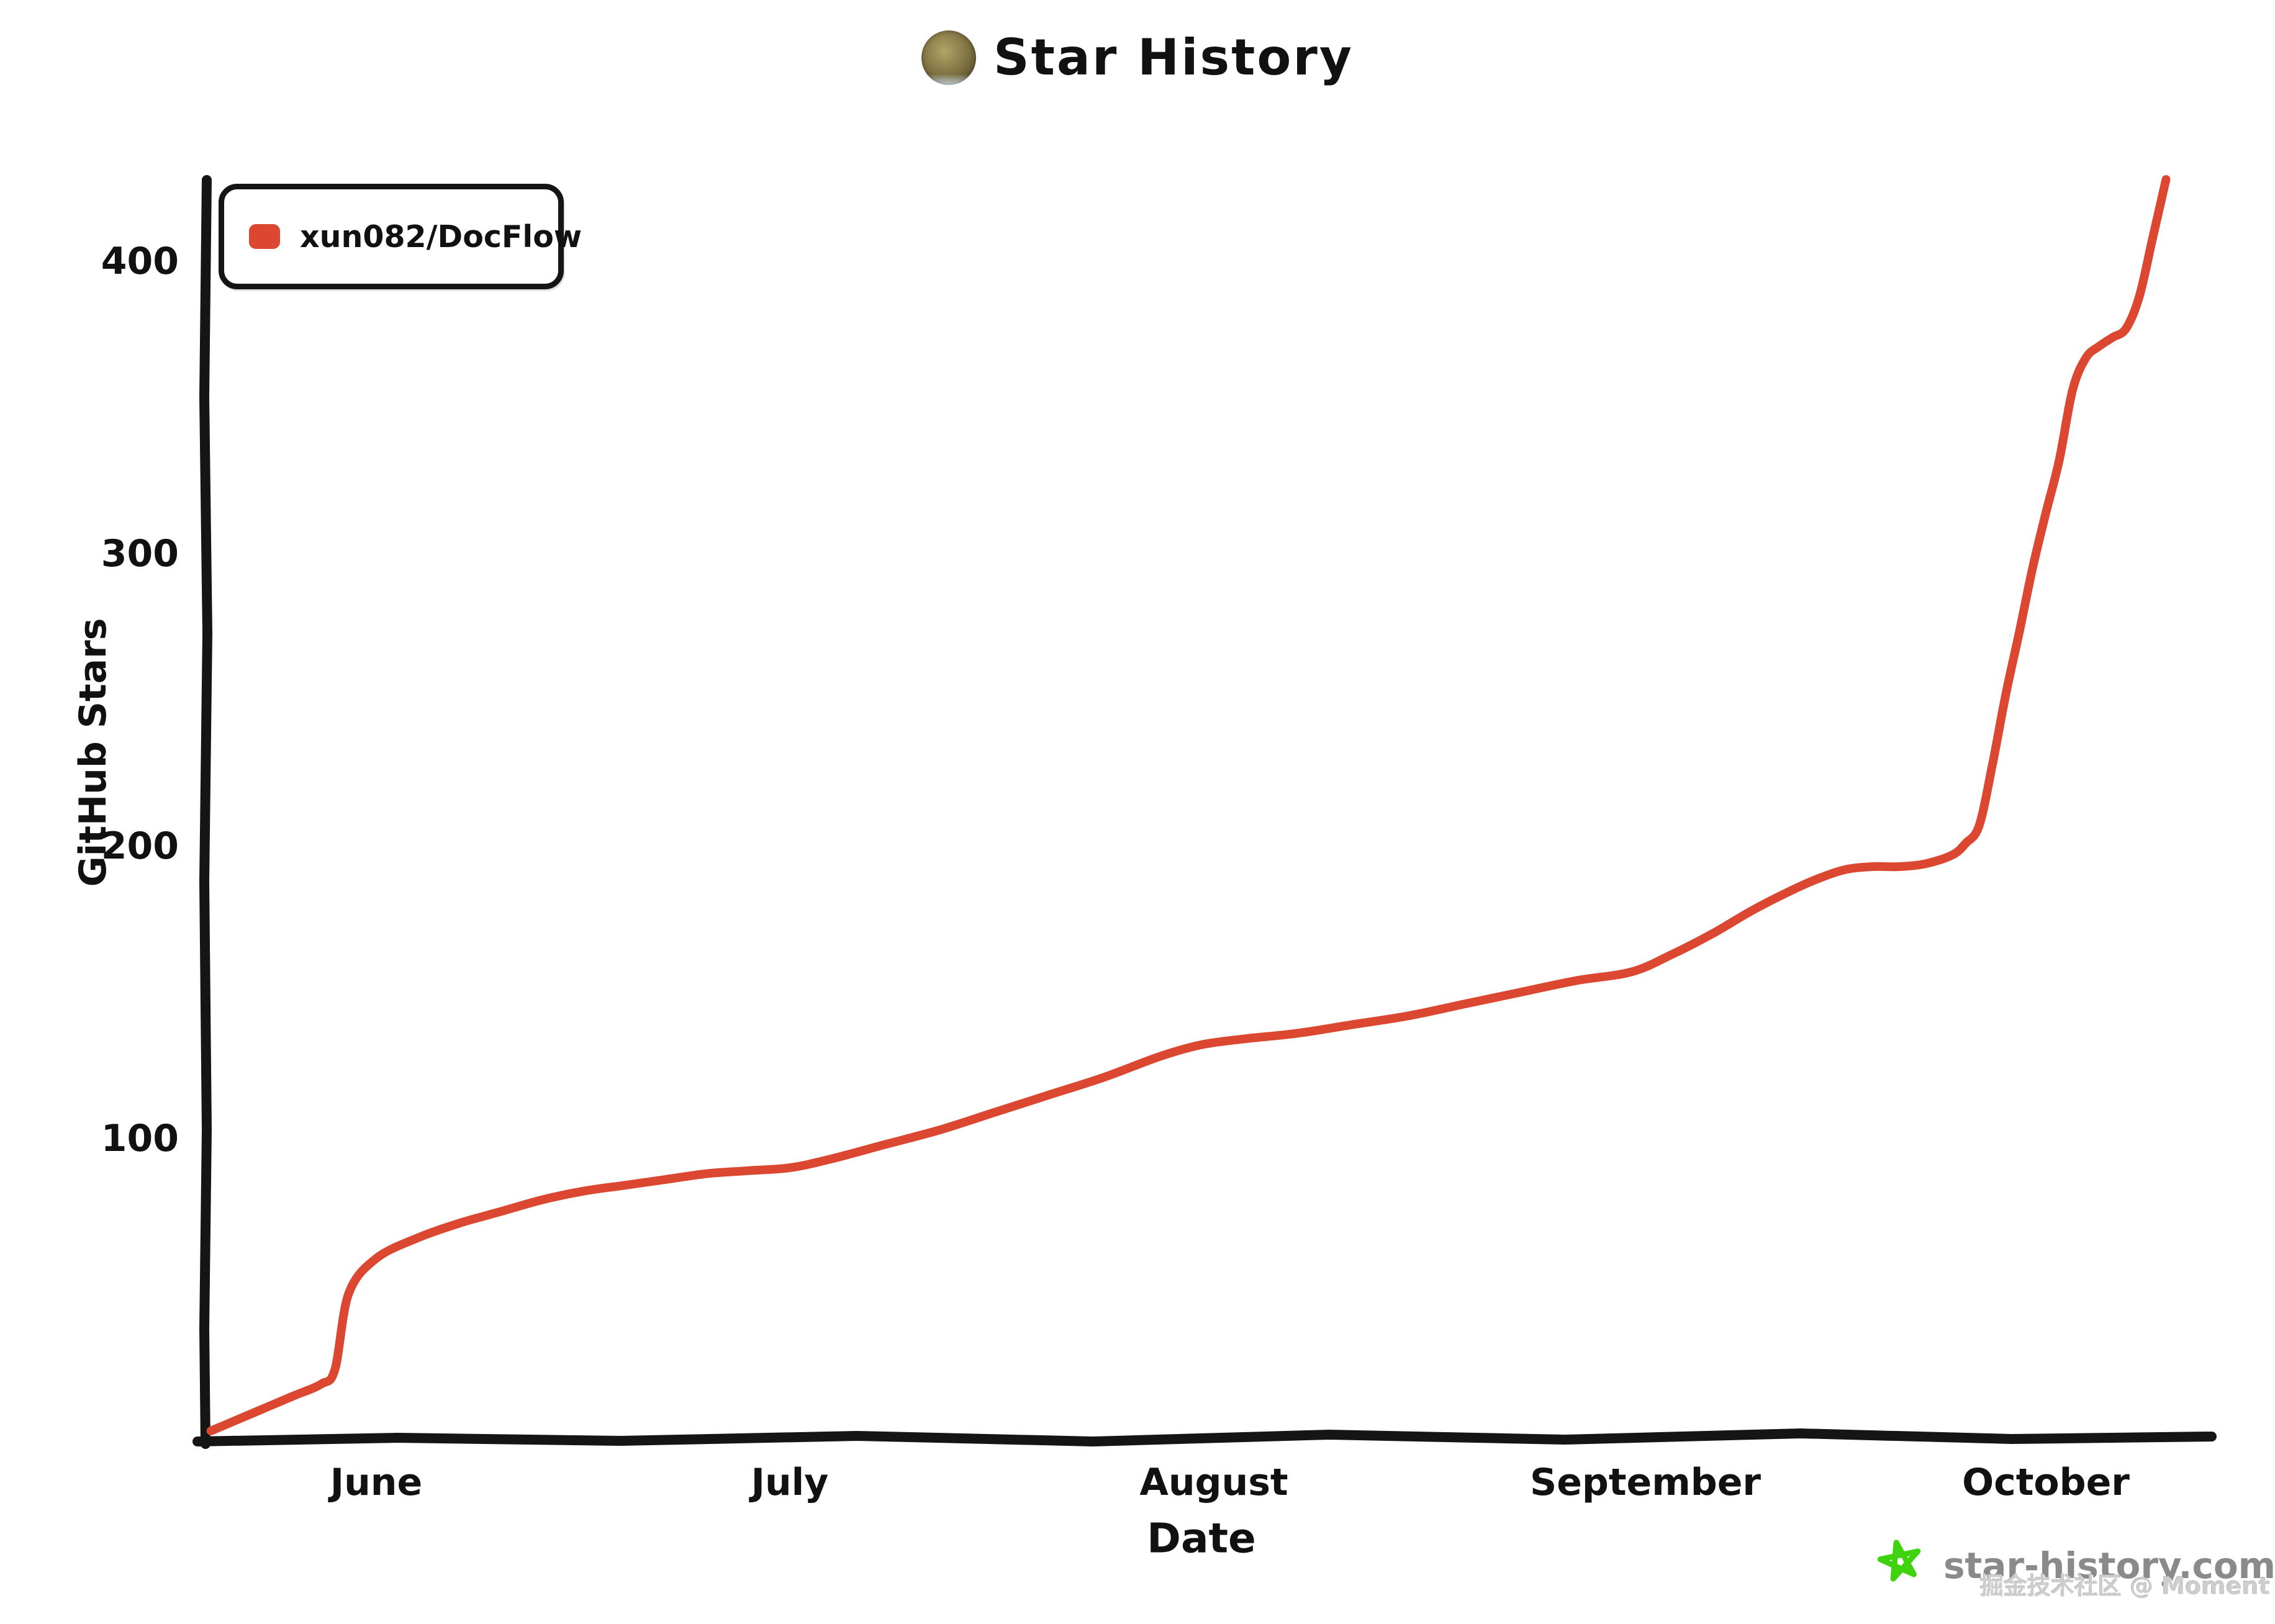  Describe the element at coordinates (264, 236) in the screenshot. I see `legend-marker-swatch` at that location.